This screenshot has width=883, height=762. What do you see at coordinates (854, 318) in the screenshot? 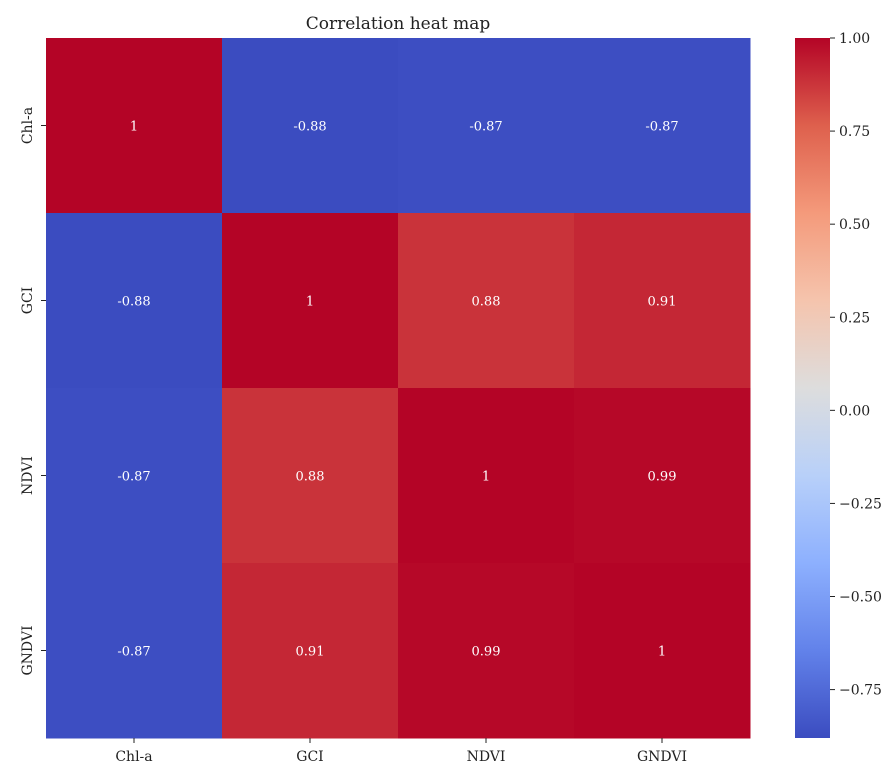
I see `colorbar-tick-label: 0.25` at bounding box center [854, 318].